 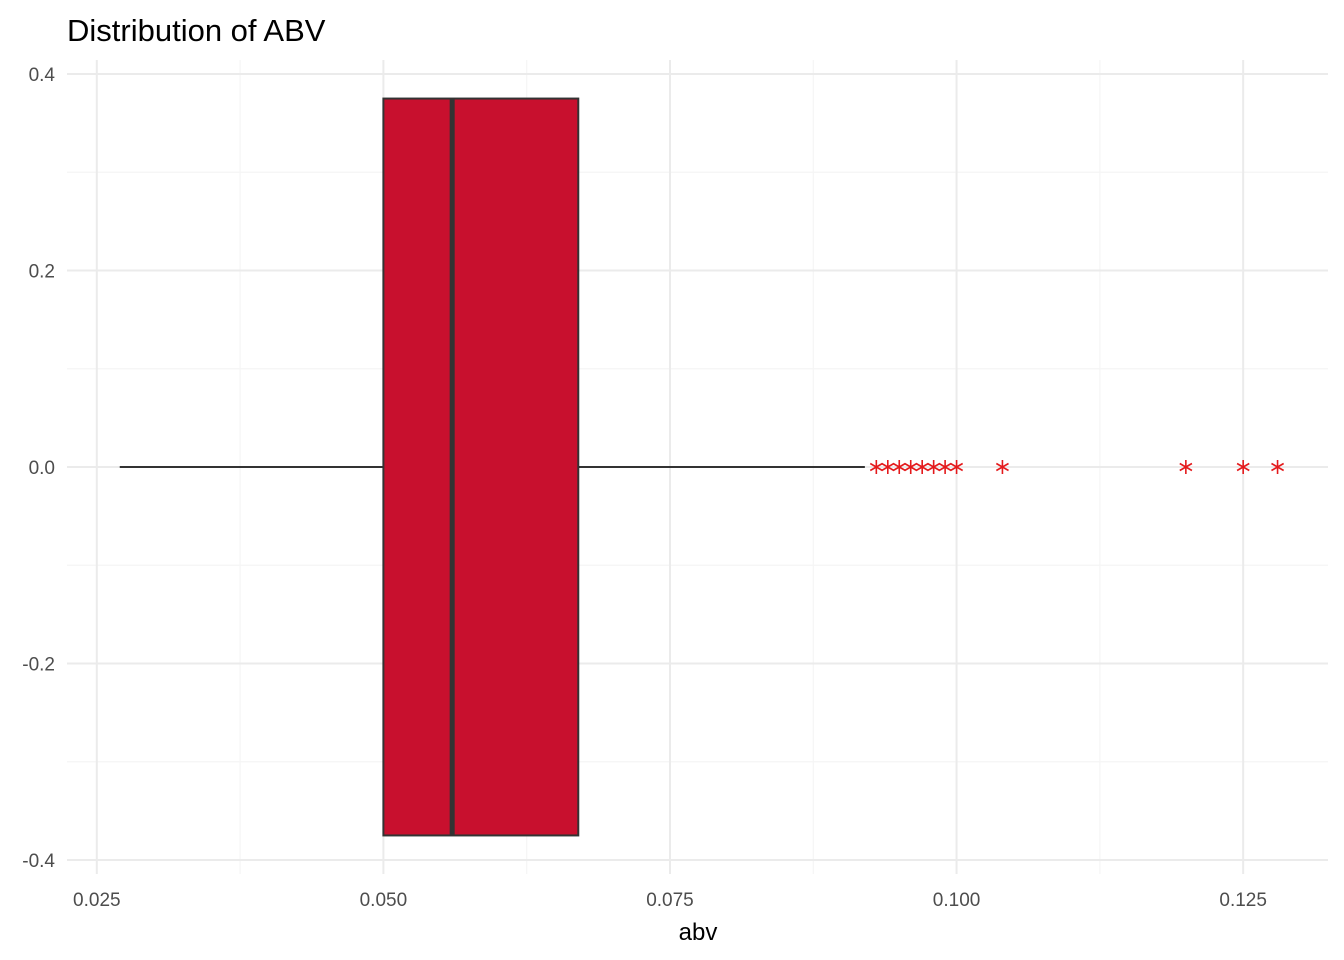 I want to click on y-axis-tick-labels: 0.4 0.2 0.0 -0.2 -0.4, so click(x=38, y=468).